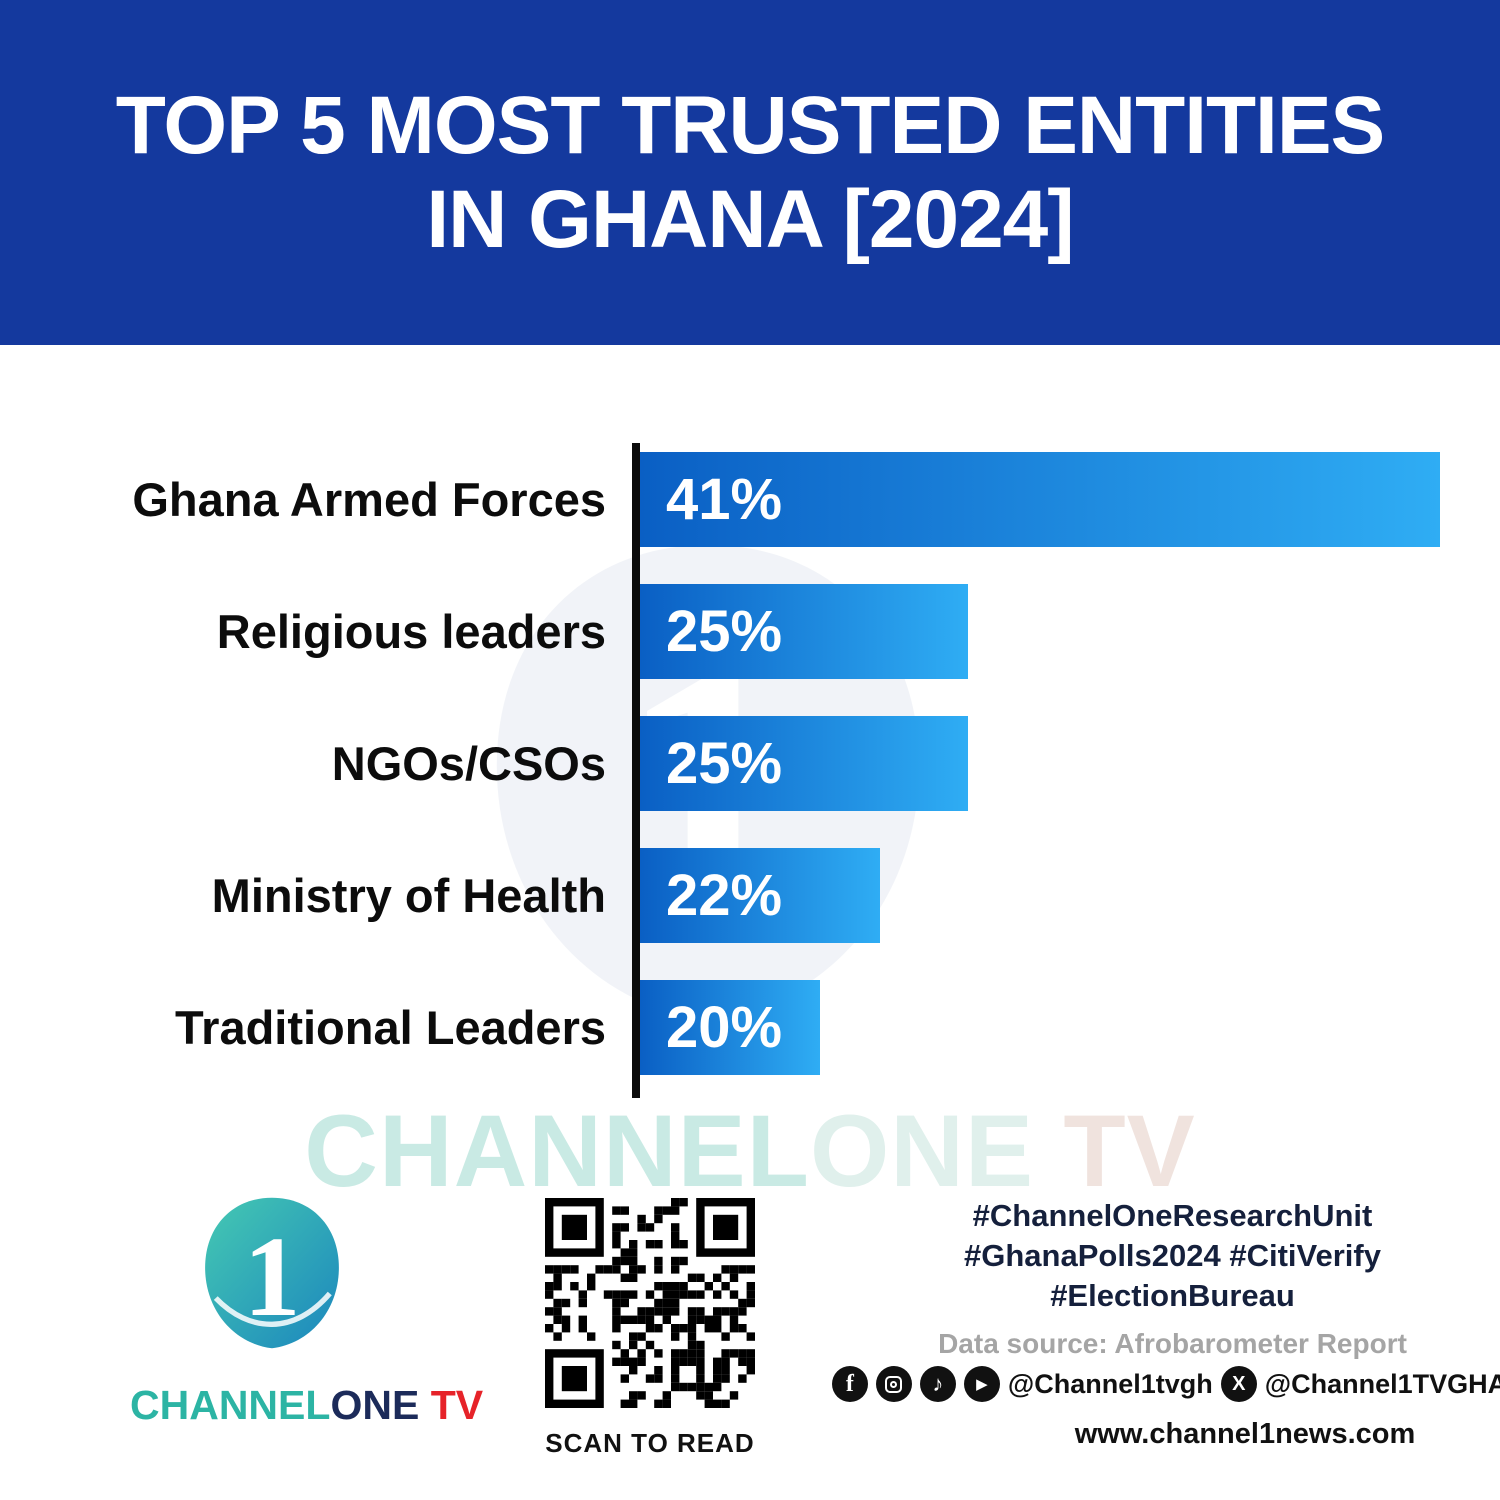  I want to click on hashtag-line: #GhanaPolls2024 #CitiVerify, so click(1172, 1255).